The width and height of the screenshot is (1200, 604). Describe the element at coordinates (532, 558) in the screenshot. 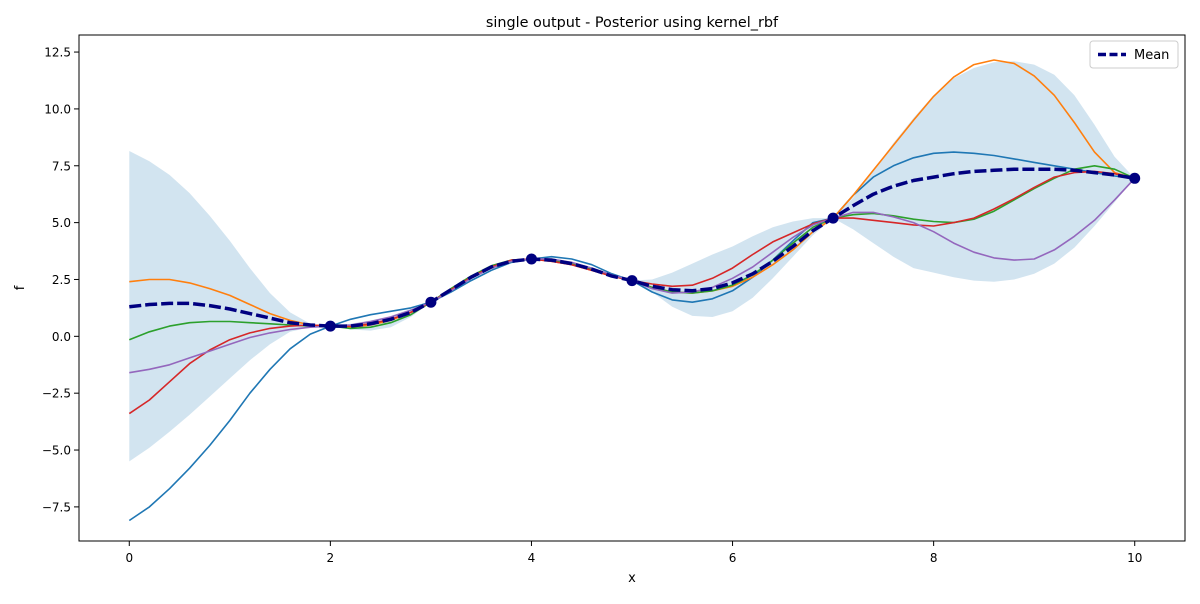

I see `x-tick-label: 4` at that location.